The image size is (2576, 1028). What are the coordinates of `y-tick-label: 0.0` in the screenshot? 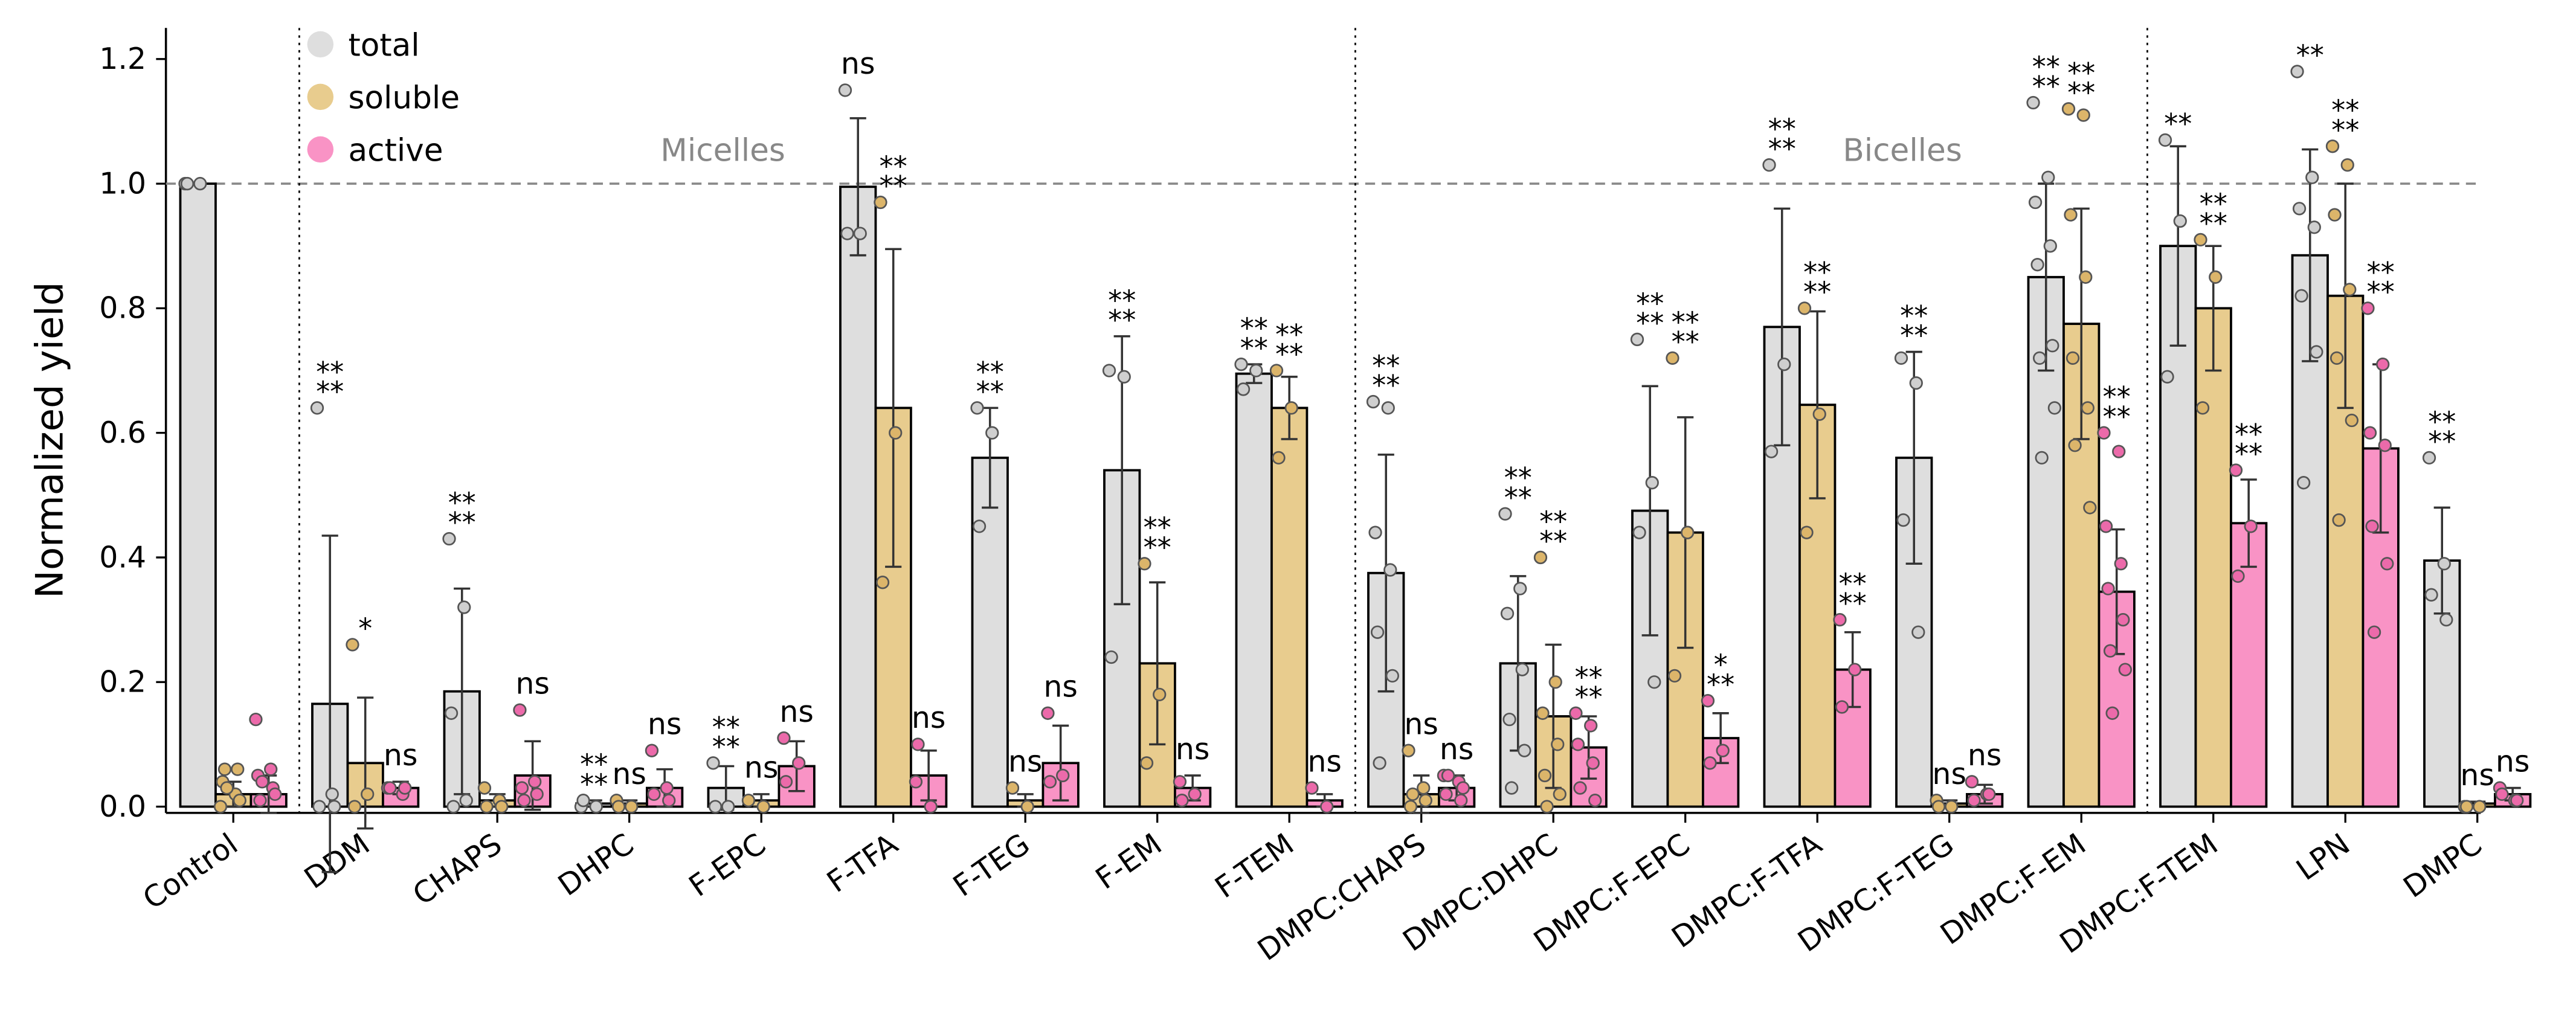 It's located at (123, 806).